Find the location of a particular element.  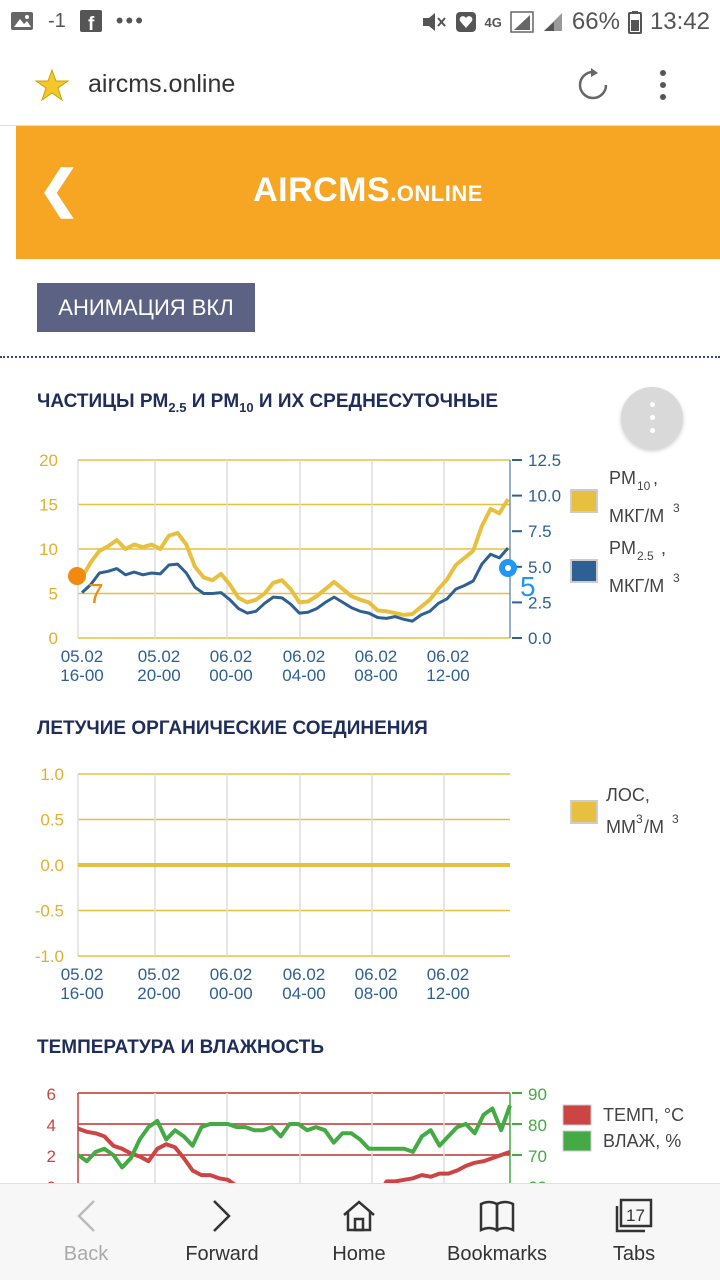

heart-shield-icon is located at coordinates (465, 22).